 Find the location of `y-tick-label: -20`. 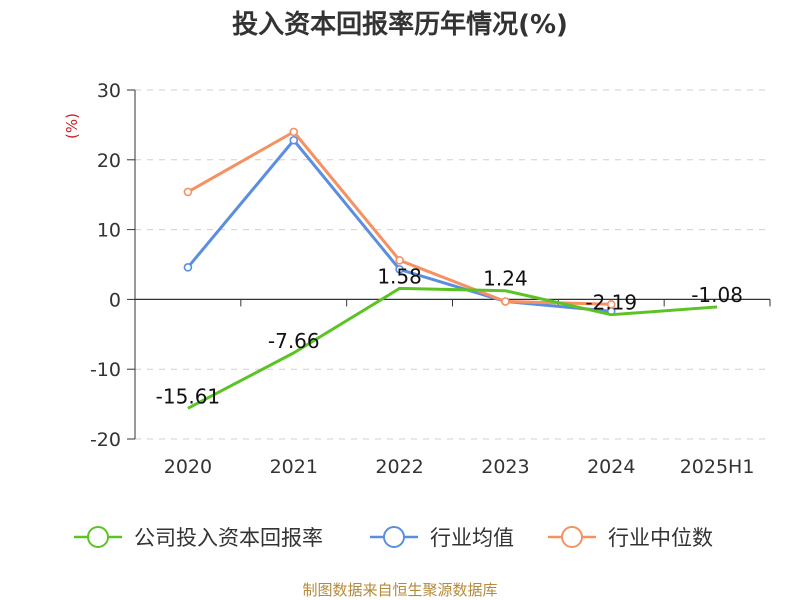

y-tick-label: -20 is located at coordinates (105, 440).